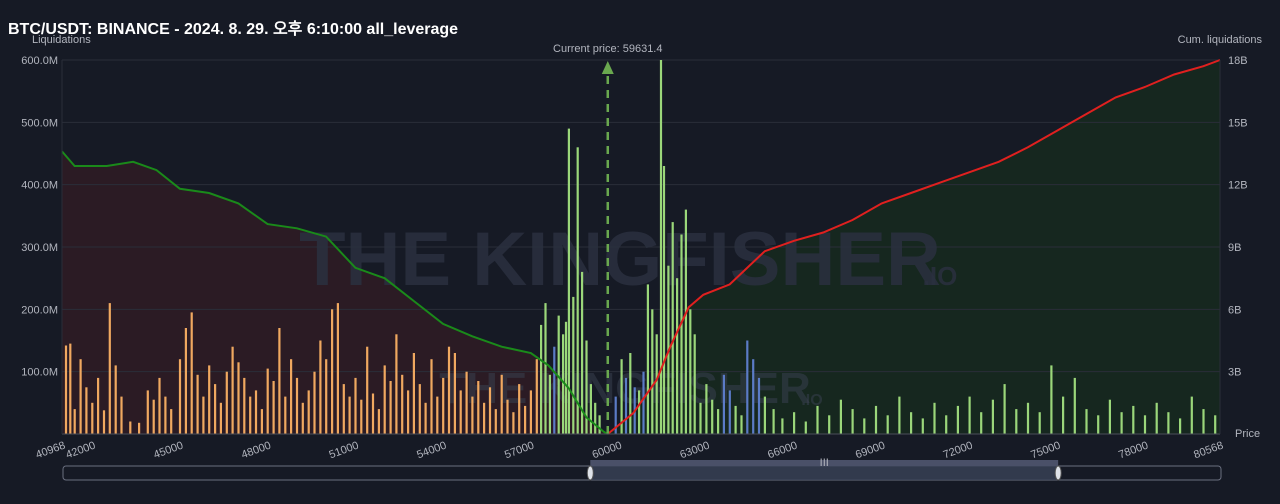 The height and width of the screenshot is (504, 1280). Describe the element at coordinates (870, 451) in the screenshot. I see `x-tick-label: 69000` at that location.